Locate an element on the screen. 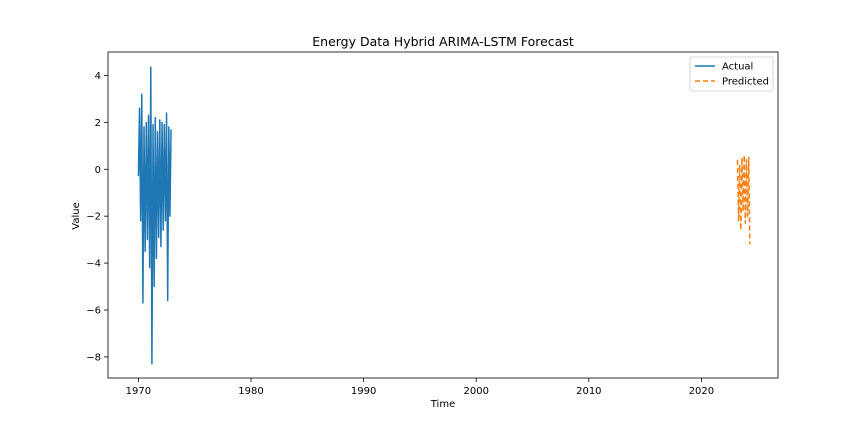 The height and width of the screenshot is (436, 864). legend-label-actual: Actual is located at coordinates (737, 67).